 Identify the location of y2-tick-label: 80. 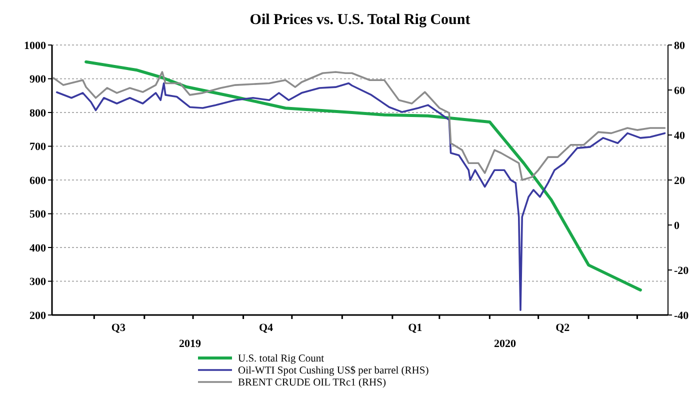
(680, 46).